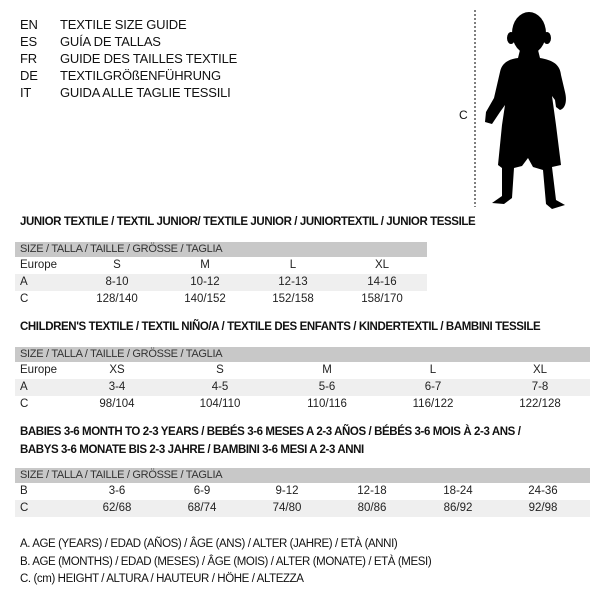 The image size is (600, 600). I want to click on lang-title: GUÍA DE TALLAS, so click(110, 41).